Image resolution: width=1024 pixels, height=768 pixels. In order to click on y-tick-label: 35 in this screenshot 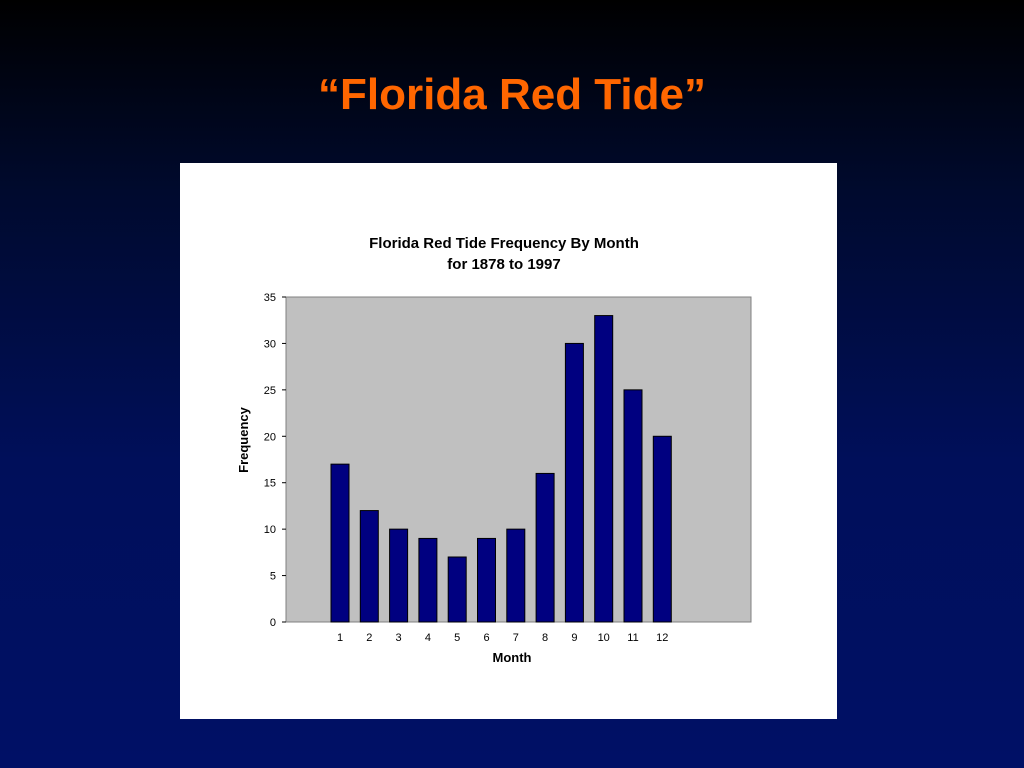, I will do `click(270, 298)`.